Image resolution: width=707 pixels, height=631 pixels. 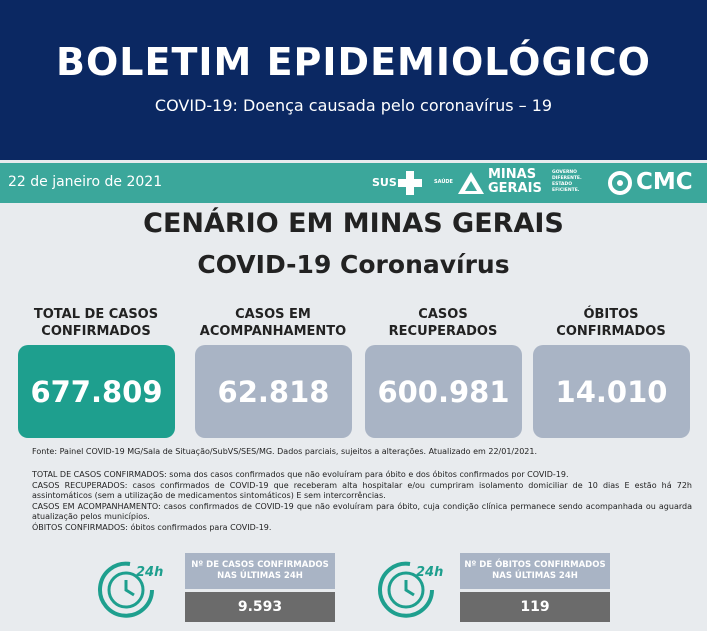 What do you see at coordinates (611, 391) in the screenshot?
I see `card: 14.010` at bounding box center [611, 391].